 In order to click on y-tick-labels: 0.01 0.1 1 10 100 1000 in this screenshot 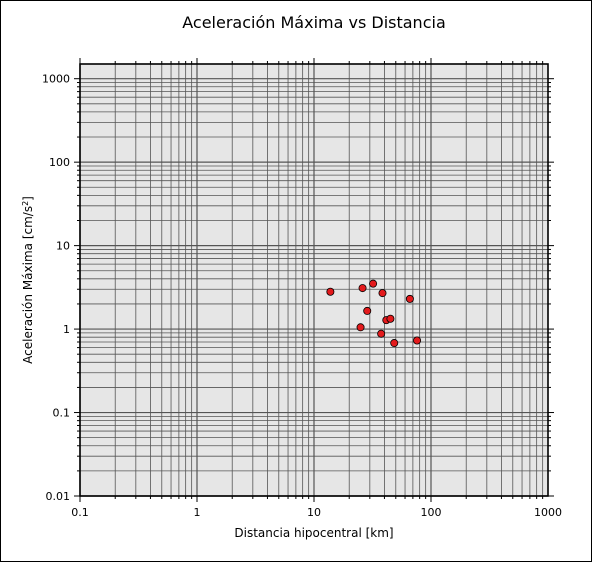, I will do `click(56, 288)`.